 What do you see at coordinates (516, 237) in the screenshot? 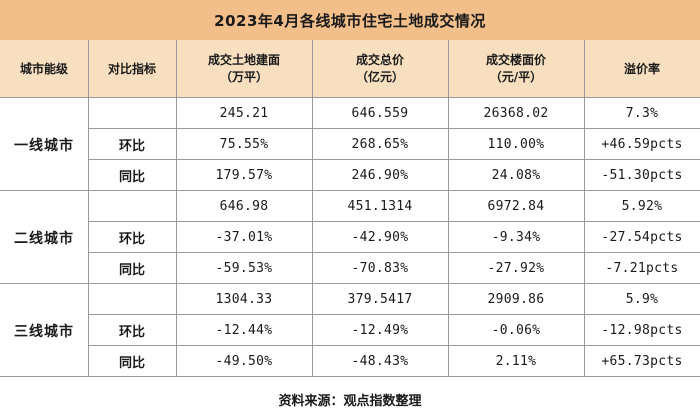
I see `cell-floor-price: -9.34%` at bounding box center [516, 237].